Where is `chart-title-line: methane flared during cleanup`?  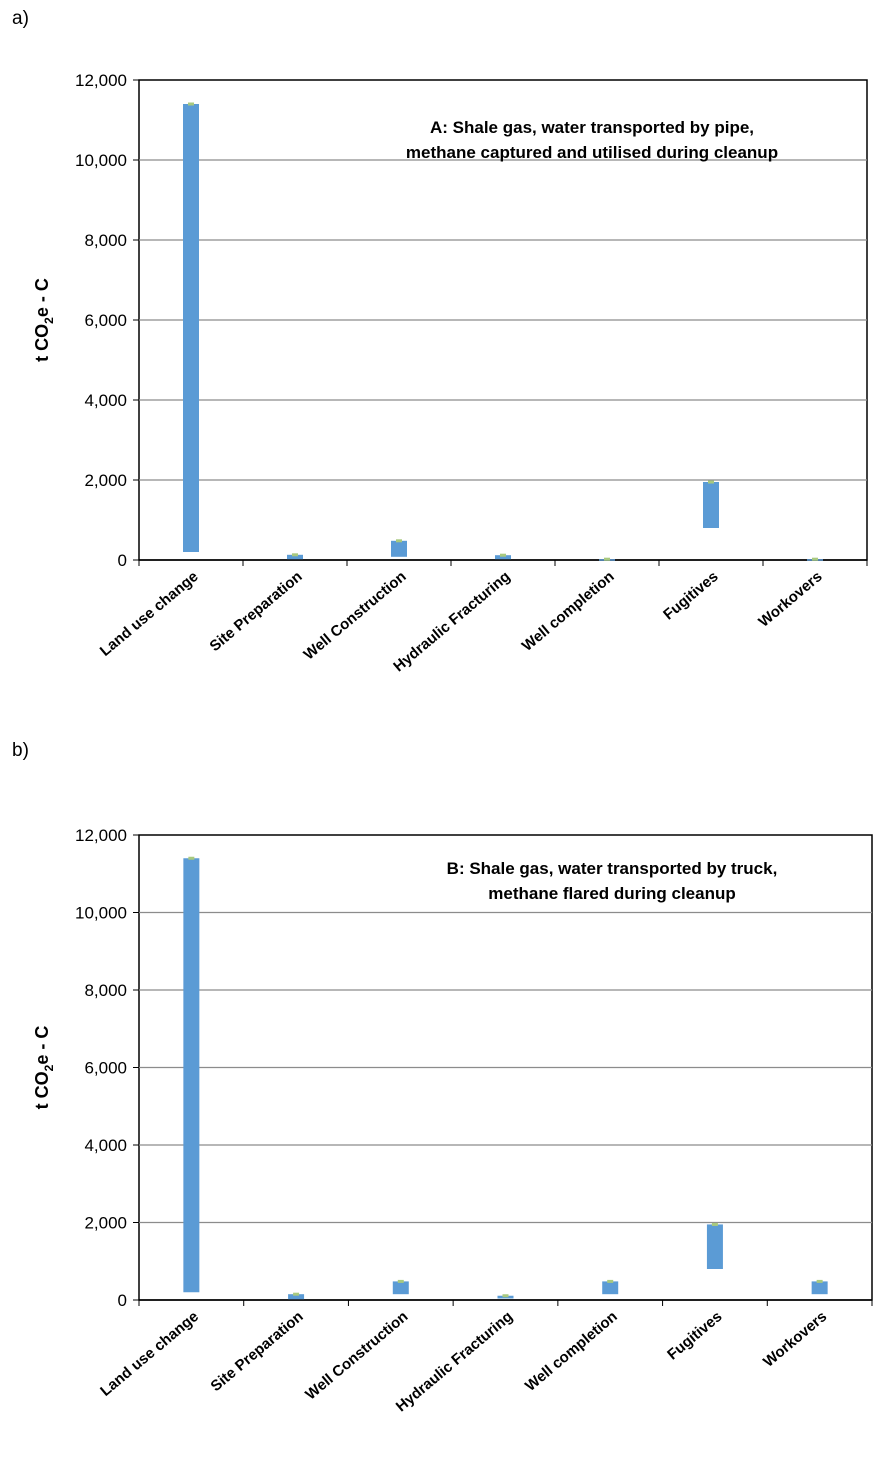 chart-title-line: methane flared during cleanup is located at coordinates (612, 893).